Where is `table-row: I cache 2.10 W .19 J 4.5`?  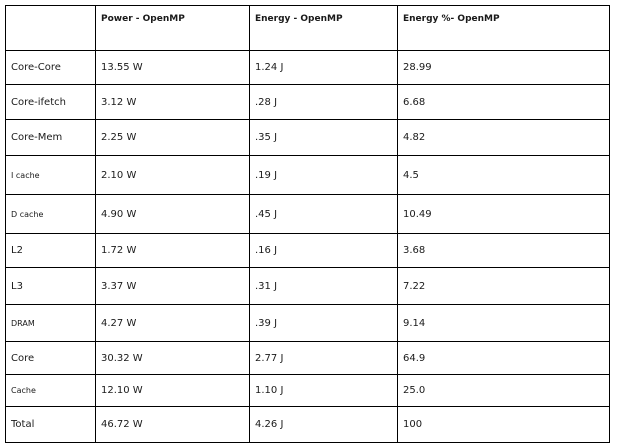 table-row: I cache 2.10 W .19 J 4.5 is located at coordinates (307, 175).